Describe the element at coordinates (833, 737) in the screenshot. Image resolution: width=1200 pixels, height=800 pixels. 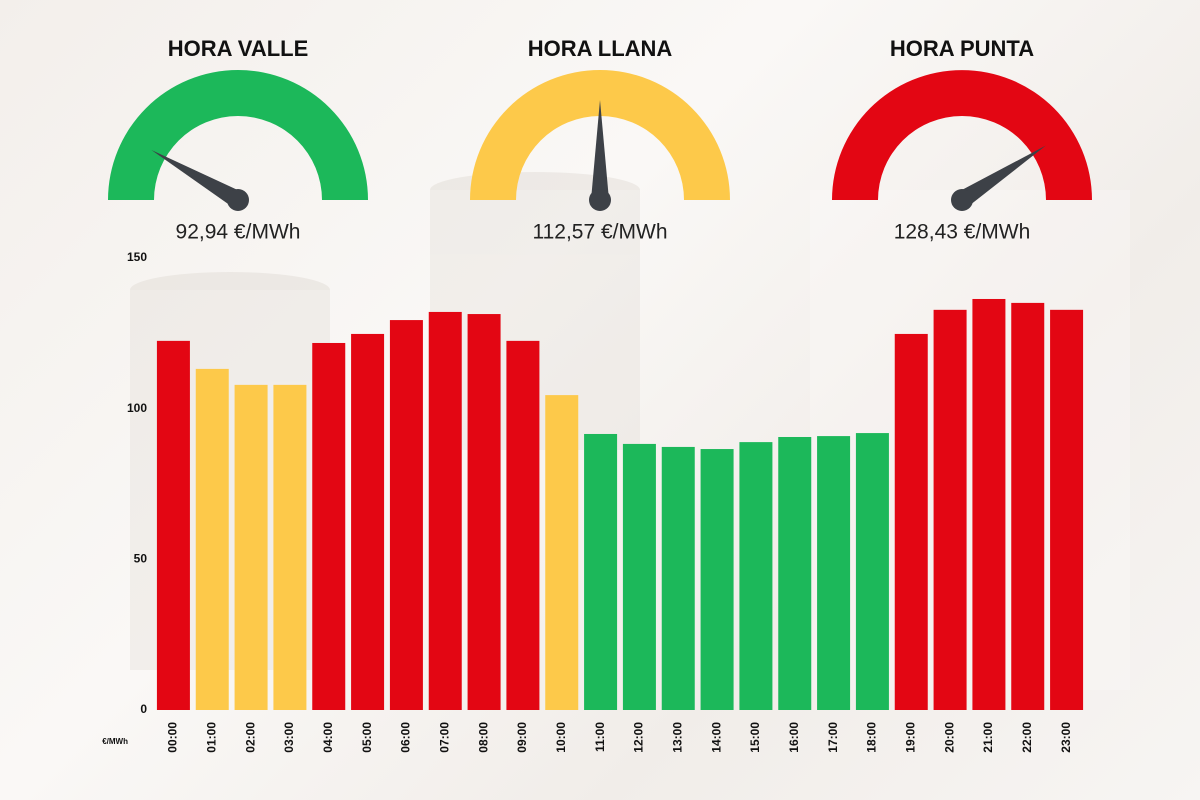
I see `x-tick-label: 17:00` at that location.